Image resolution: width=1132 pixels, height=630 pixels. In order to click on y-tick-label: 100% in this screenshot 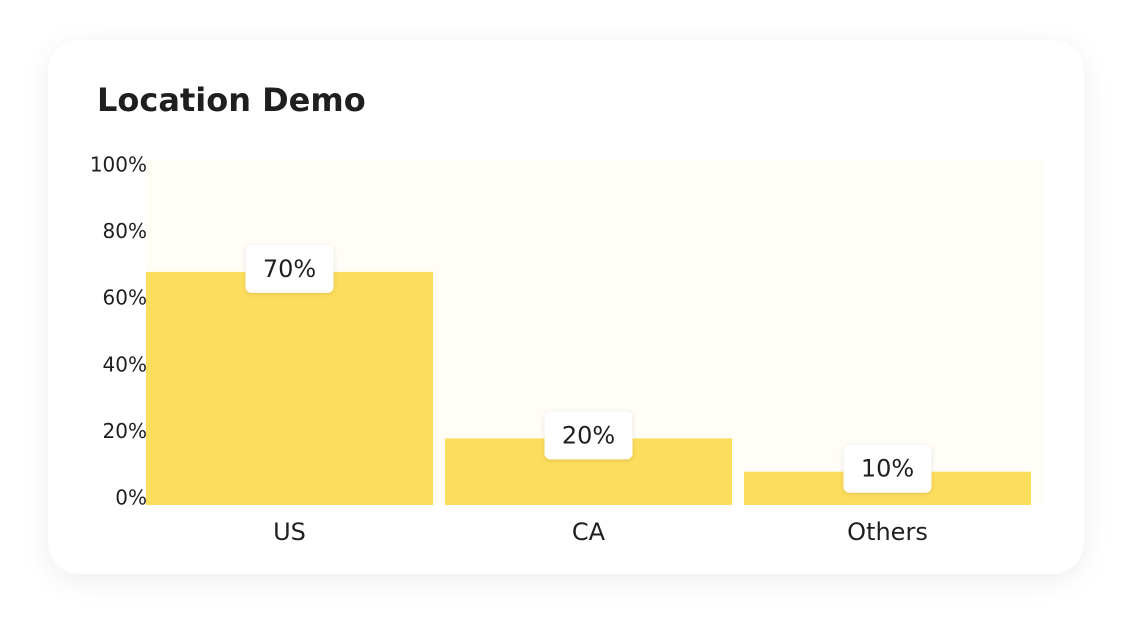, I will do `click(118, 165)`.